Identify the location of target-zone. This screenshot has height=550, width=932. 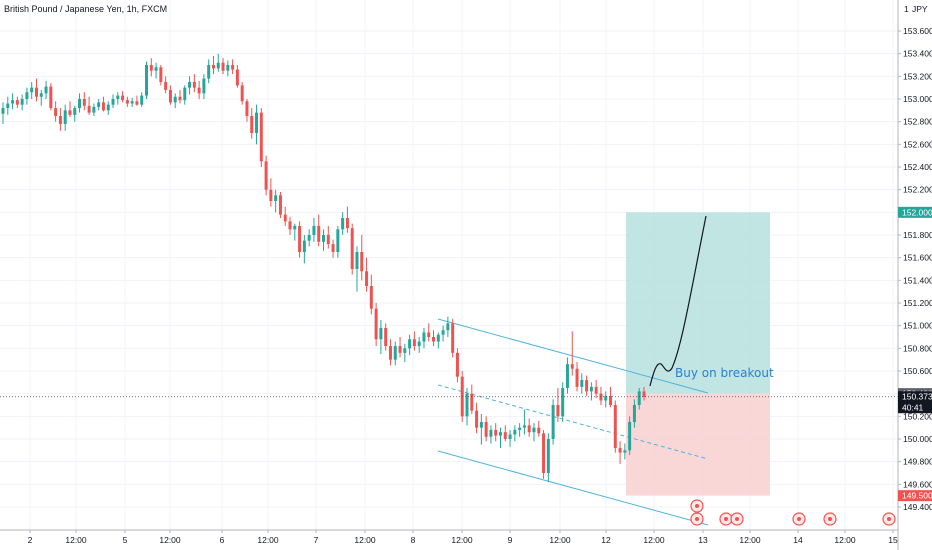
(698, 303).